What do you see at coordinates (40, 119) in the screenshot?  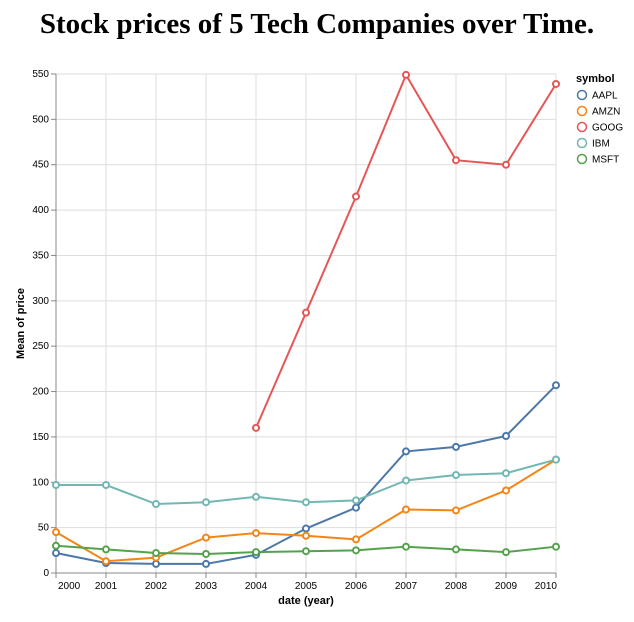 I see `y-tick-label: 500` at bounding box center [40, 119].